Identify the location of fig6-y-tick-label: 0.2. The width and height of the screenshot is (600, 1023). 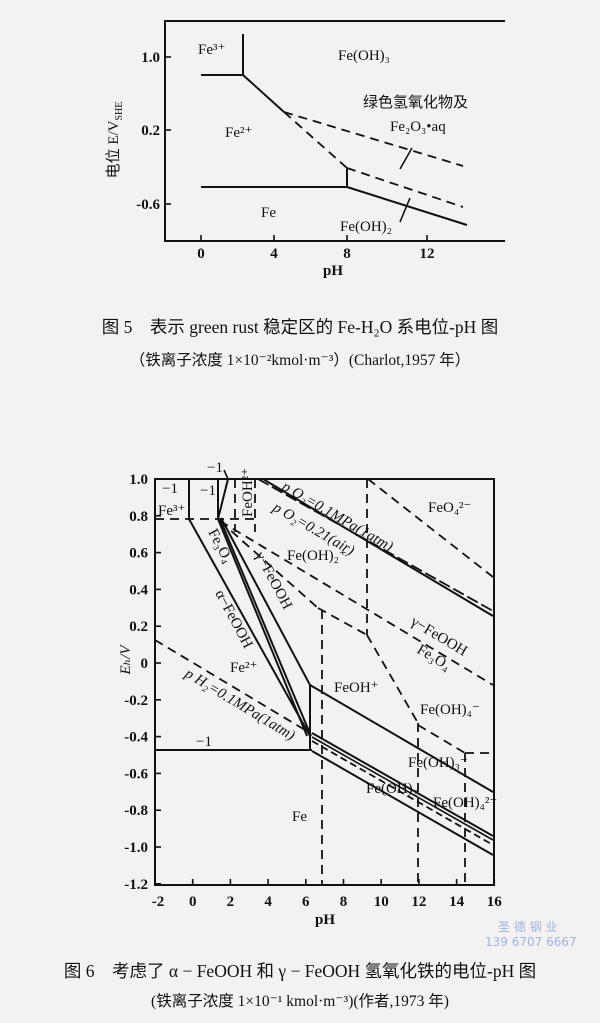
(138, 627).